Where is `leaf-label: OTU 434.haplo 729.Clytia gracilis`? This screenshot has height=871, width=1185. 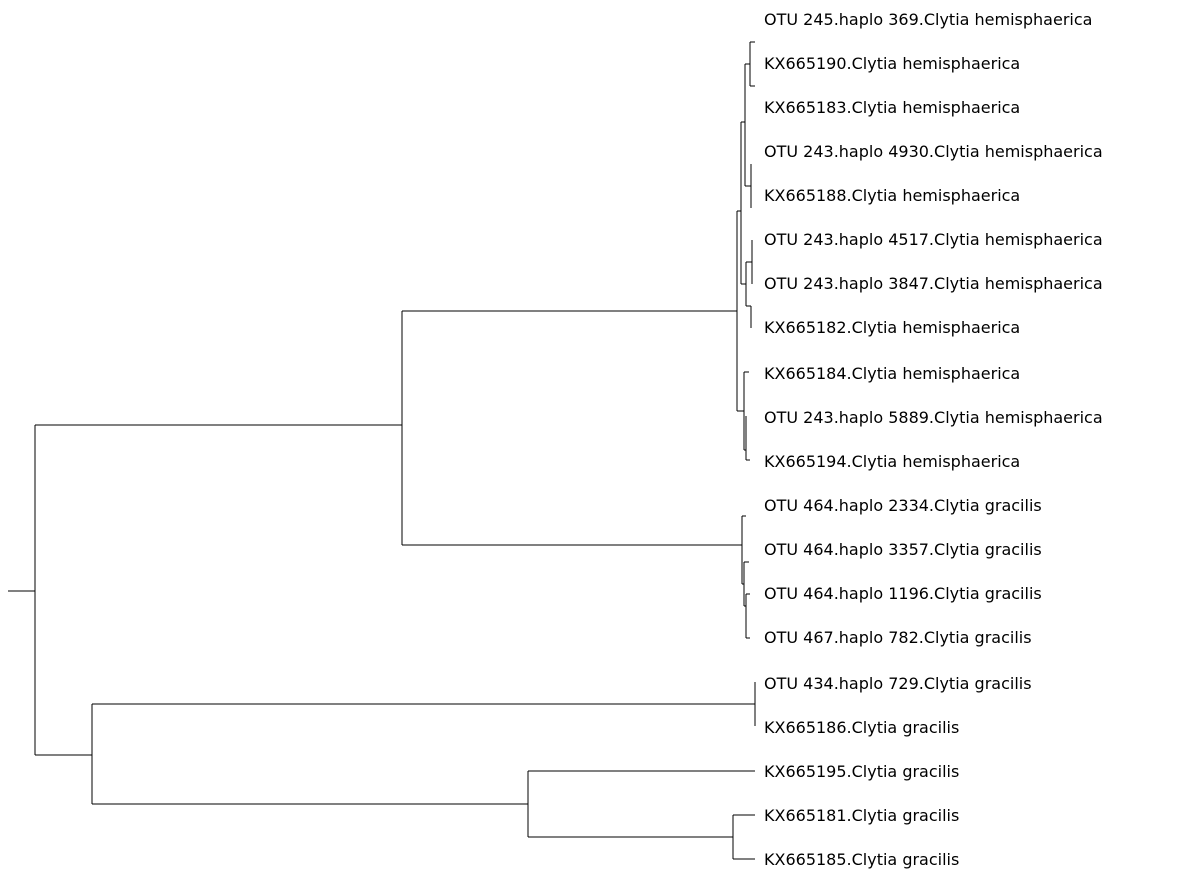
leaf-label: OTU 434.haplo 729.Clytia gracilis is located at coordinates (898, 683).